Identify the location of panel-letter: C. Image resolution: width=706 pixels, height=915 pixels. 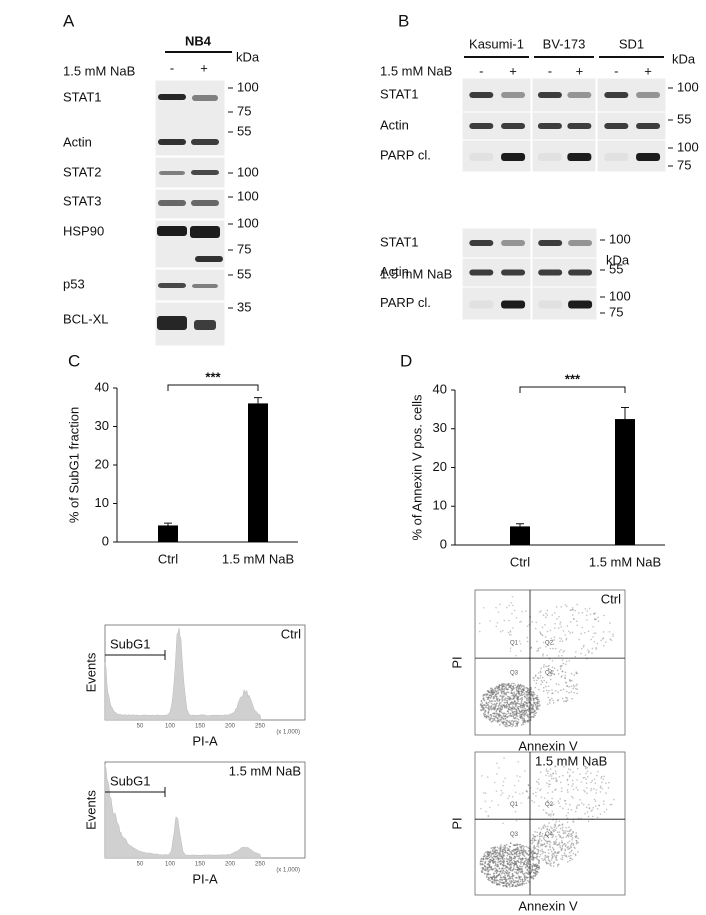
(74, 360).